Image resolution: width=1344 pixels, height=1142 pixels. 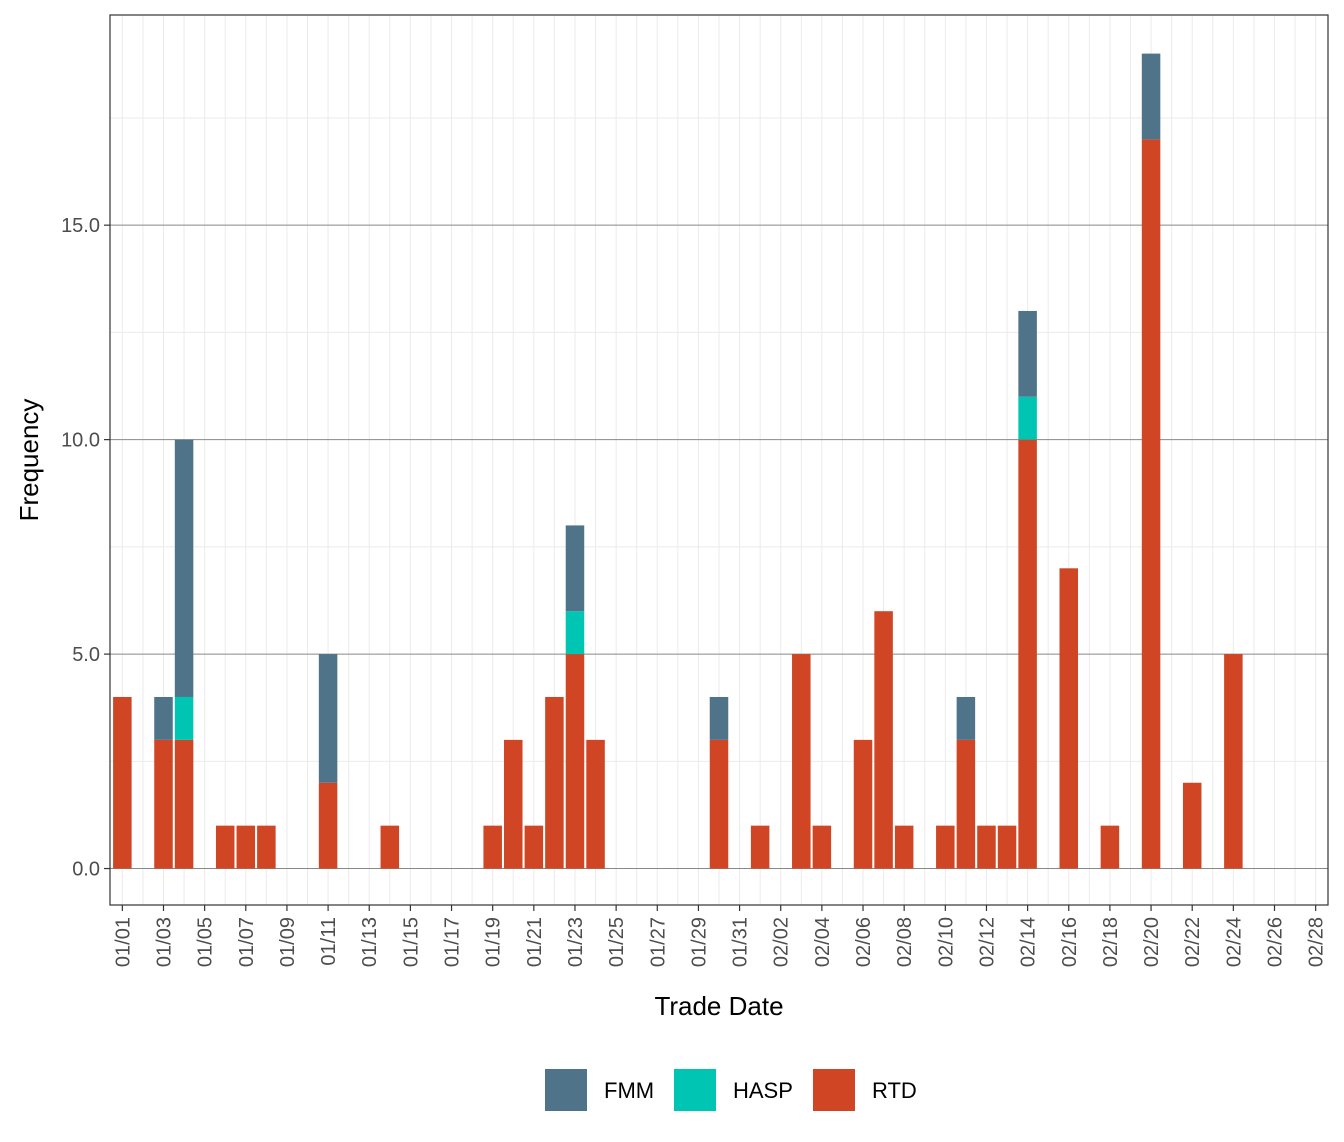 I want to click on x-tick-label: 01/13, so click(x=370, y=942).